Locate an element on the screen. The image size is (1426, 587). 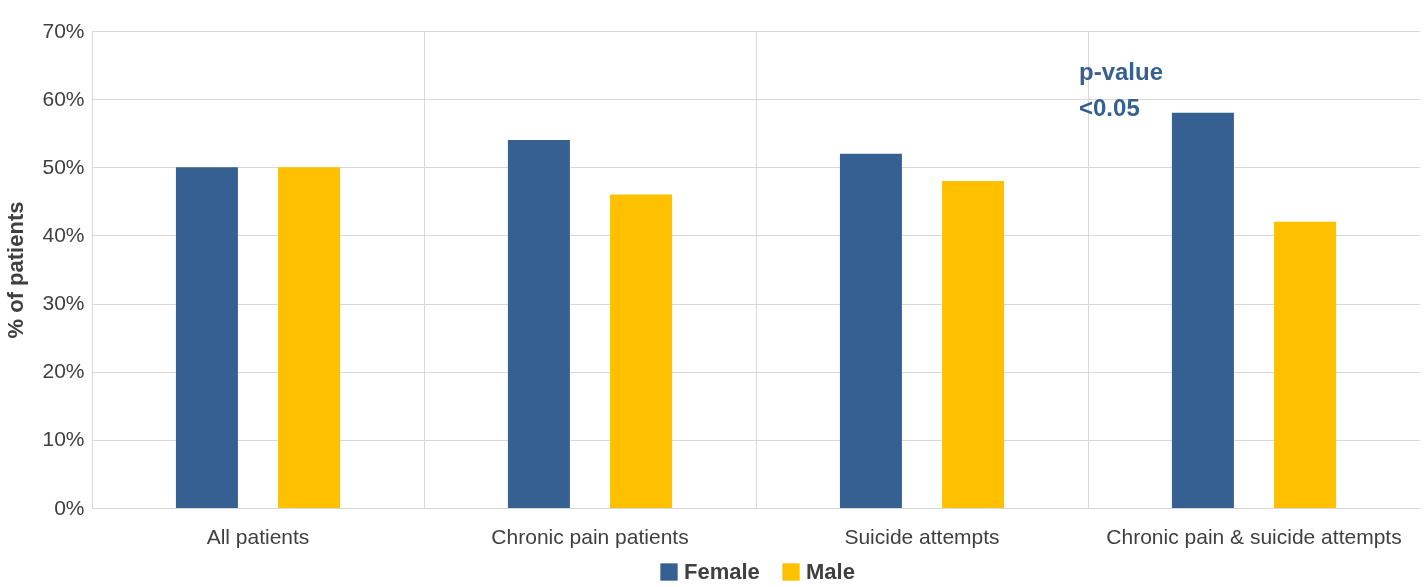
y-tick-label: 0% is located at coordinates (69, 507).